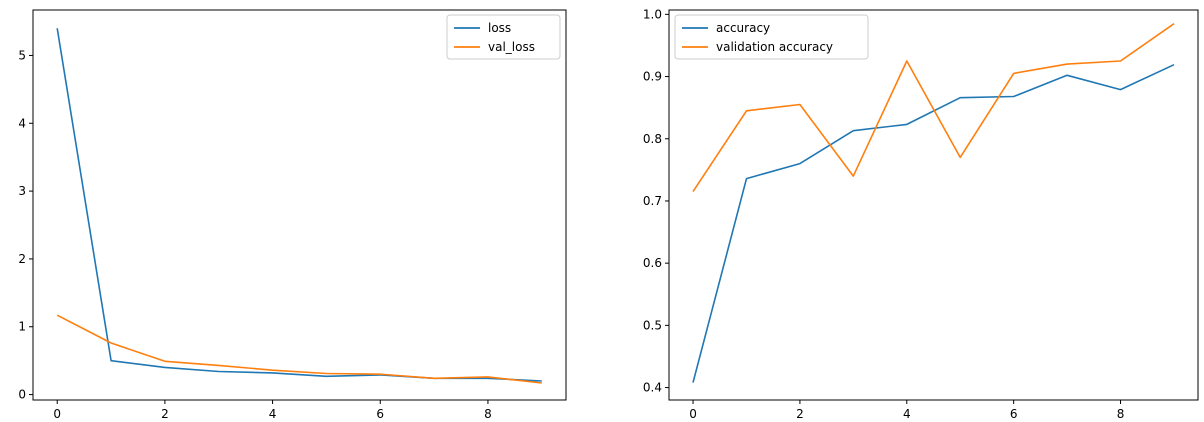 This screenshot has height=422, width=1204. I want to click on legend-label: accuracy, so click(743, 28).